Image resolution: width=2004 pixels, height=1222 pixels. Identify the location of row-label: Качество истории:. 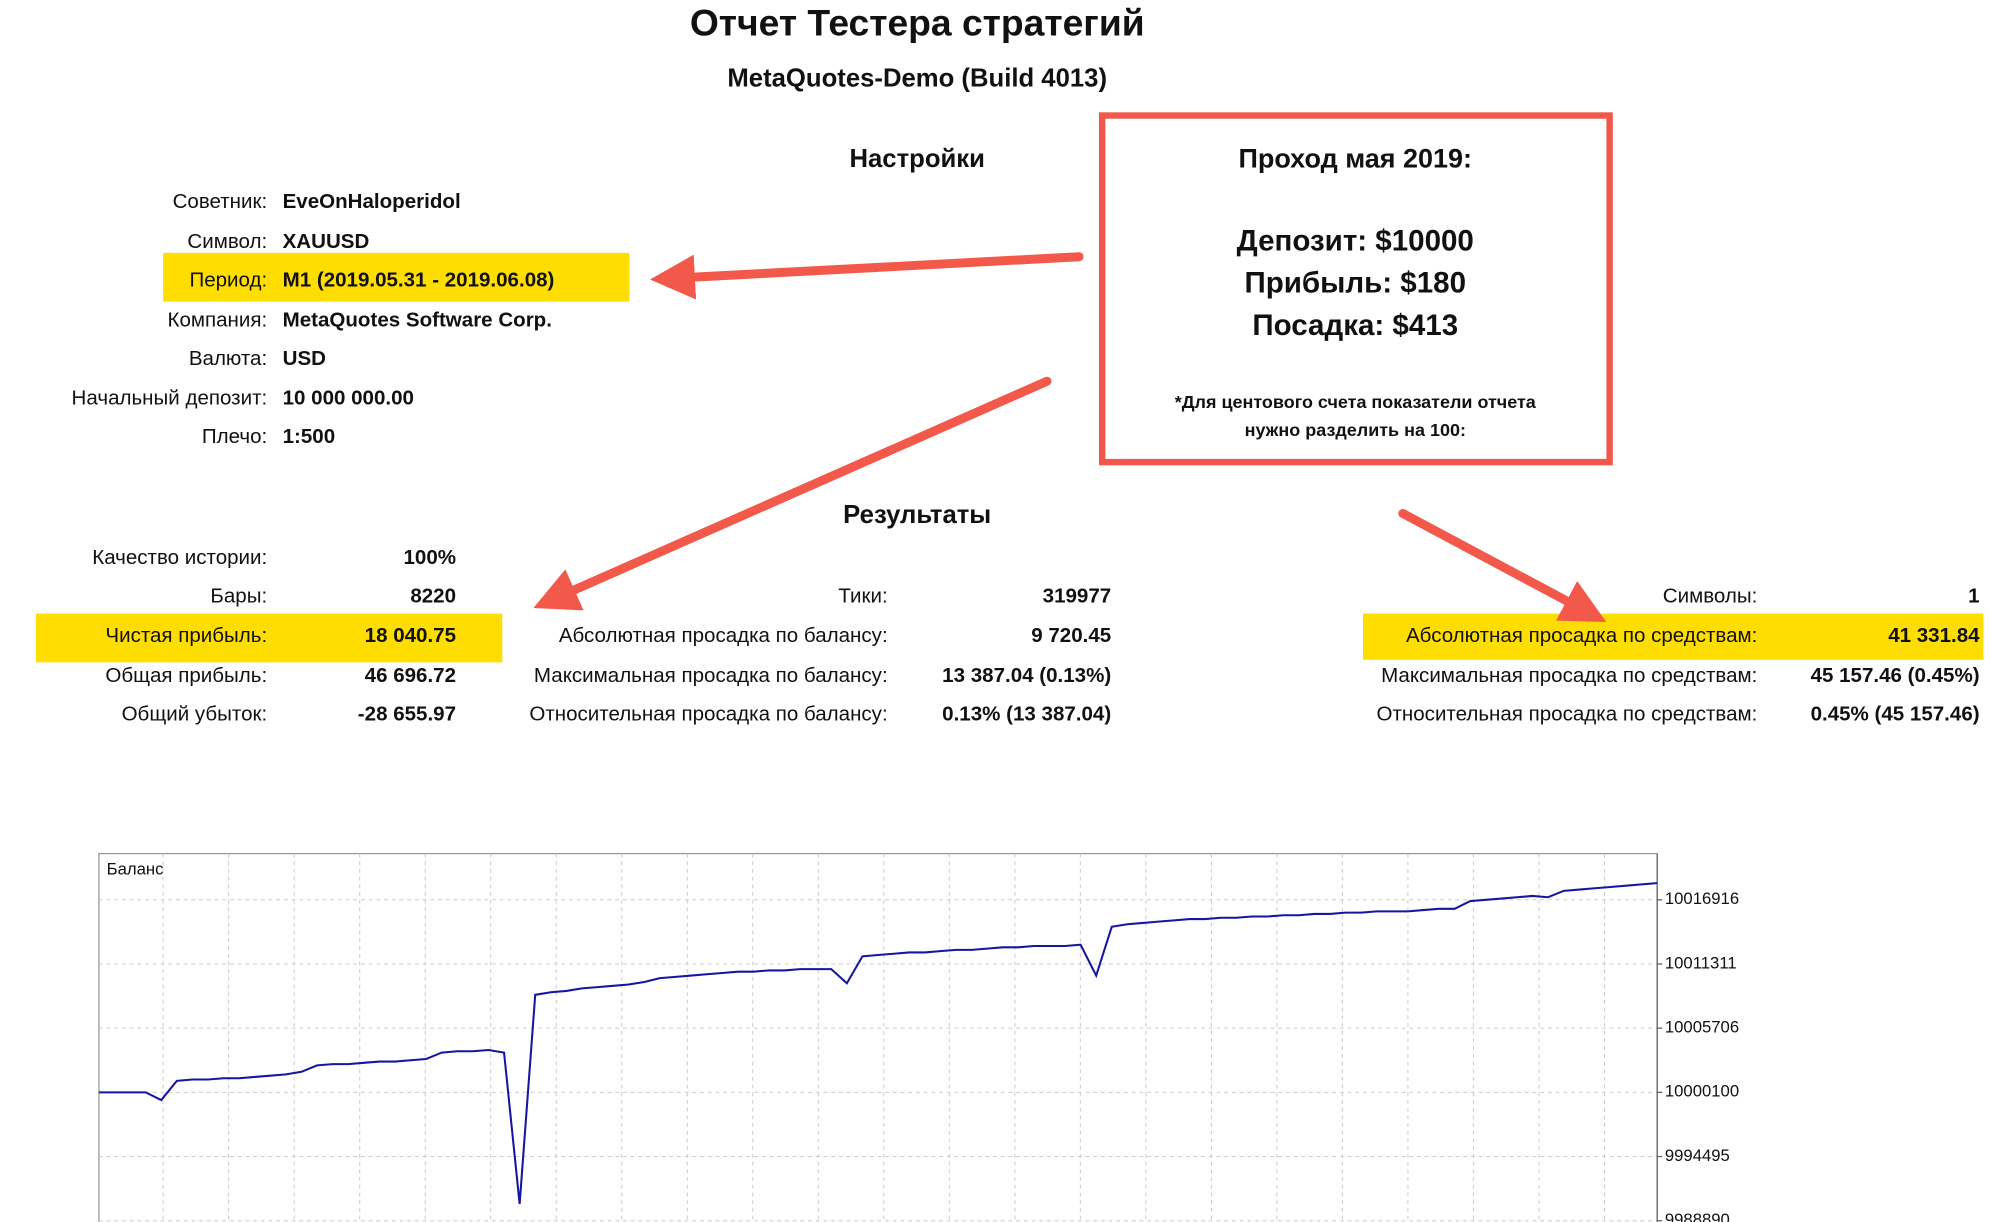
(179, 557).